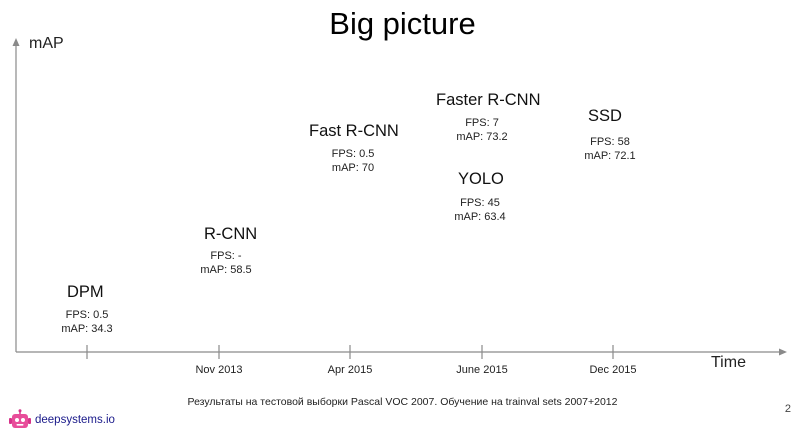  Describe the element at coordinates (226, 256) in the screenshot. I see `model-fps-rcnn: FPS: -` at that location.